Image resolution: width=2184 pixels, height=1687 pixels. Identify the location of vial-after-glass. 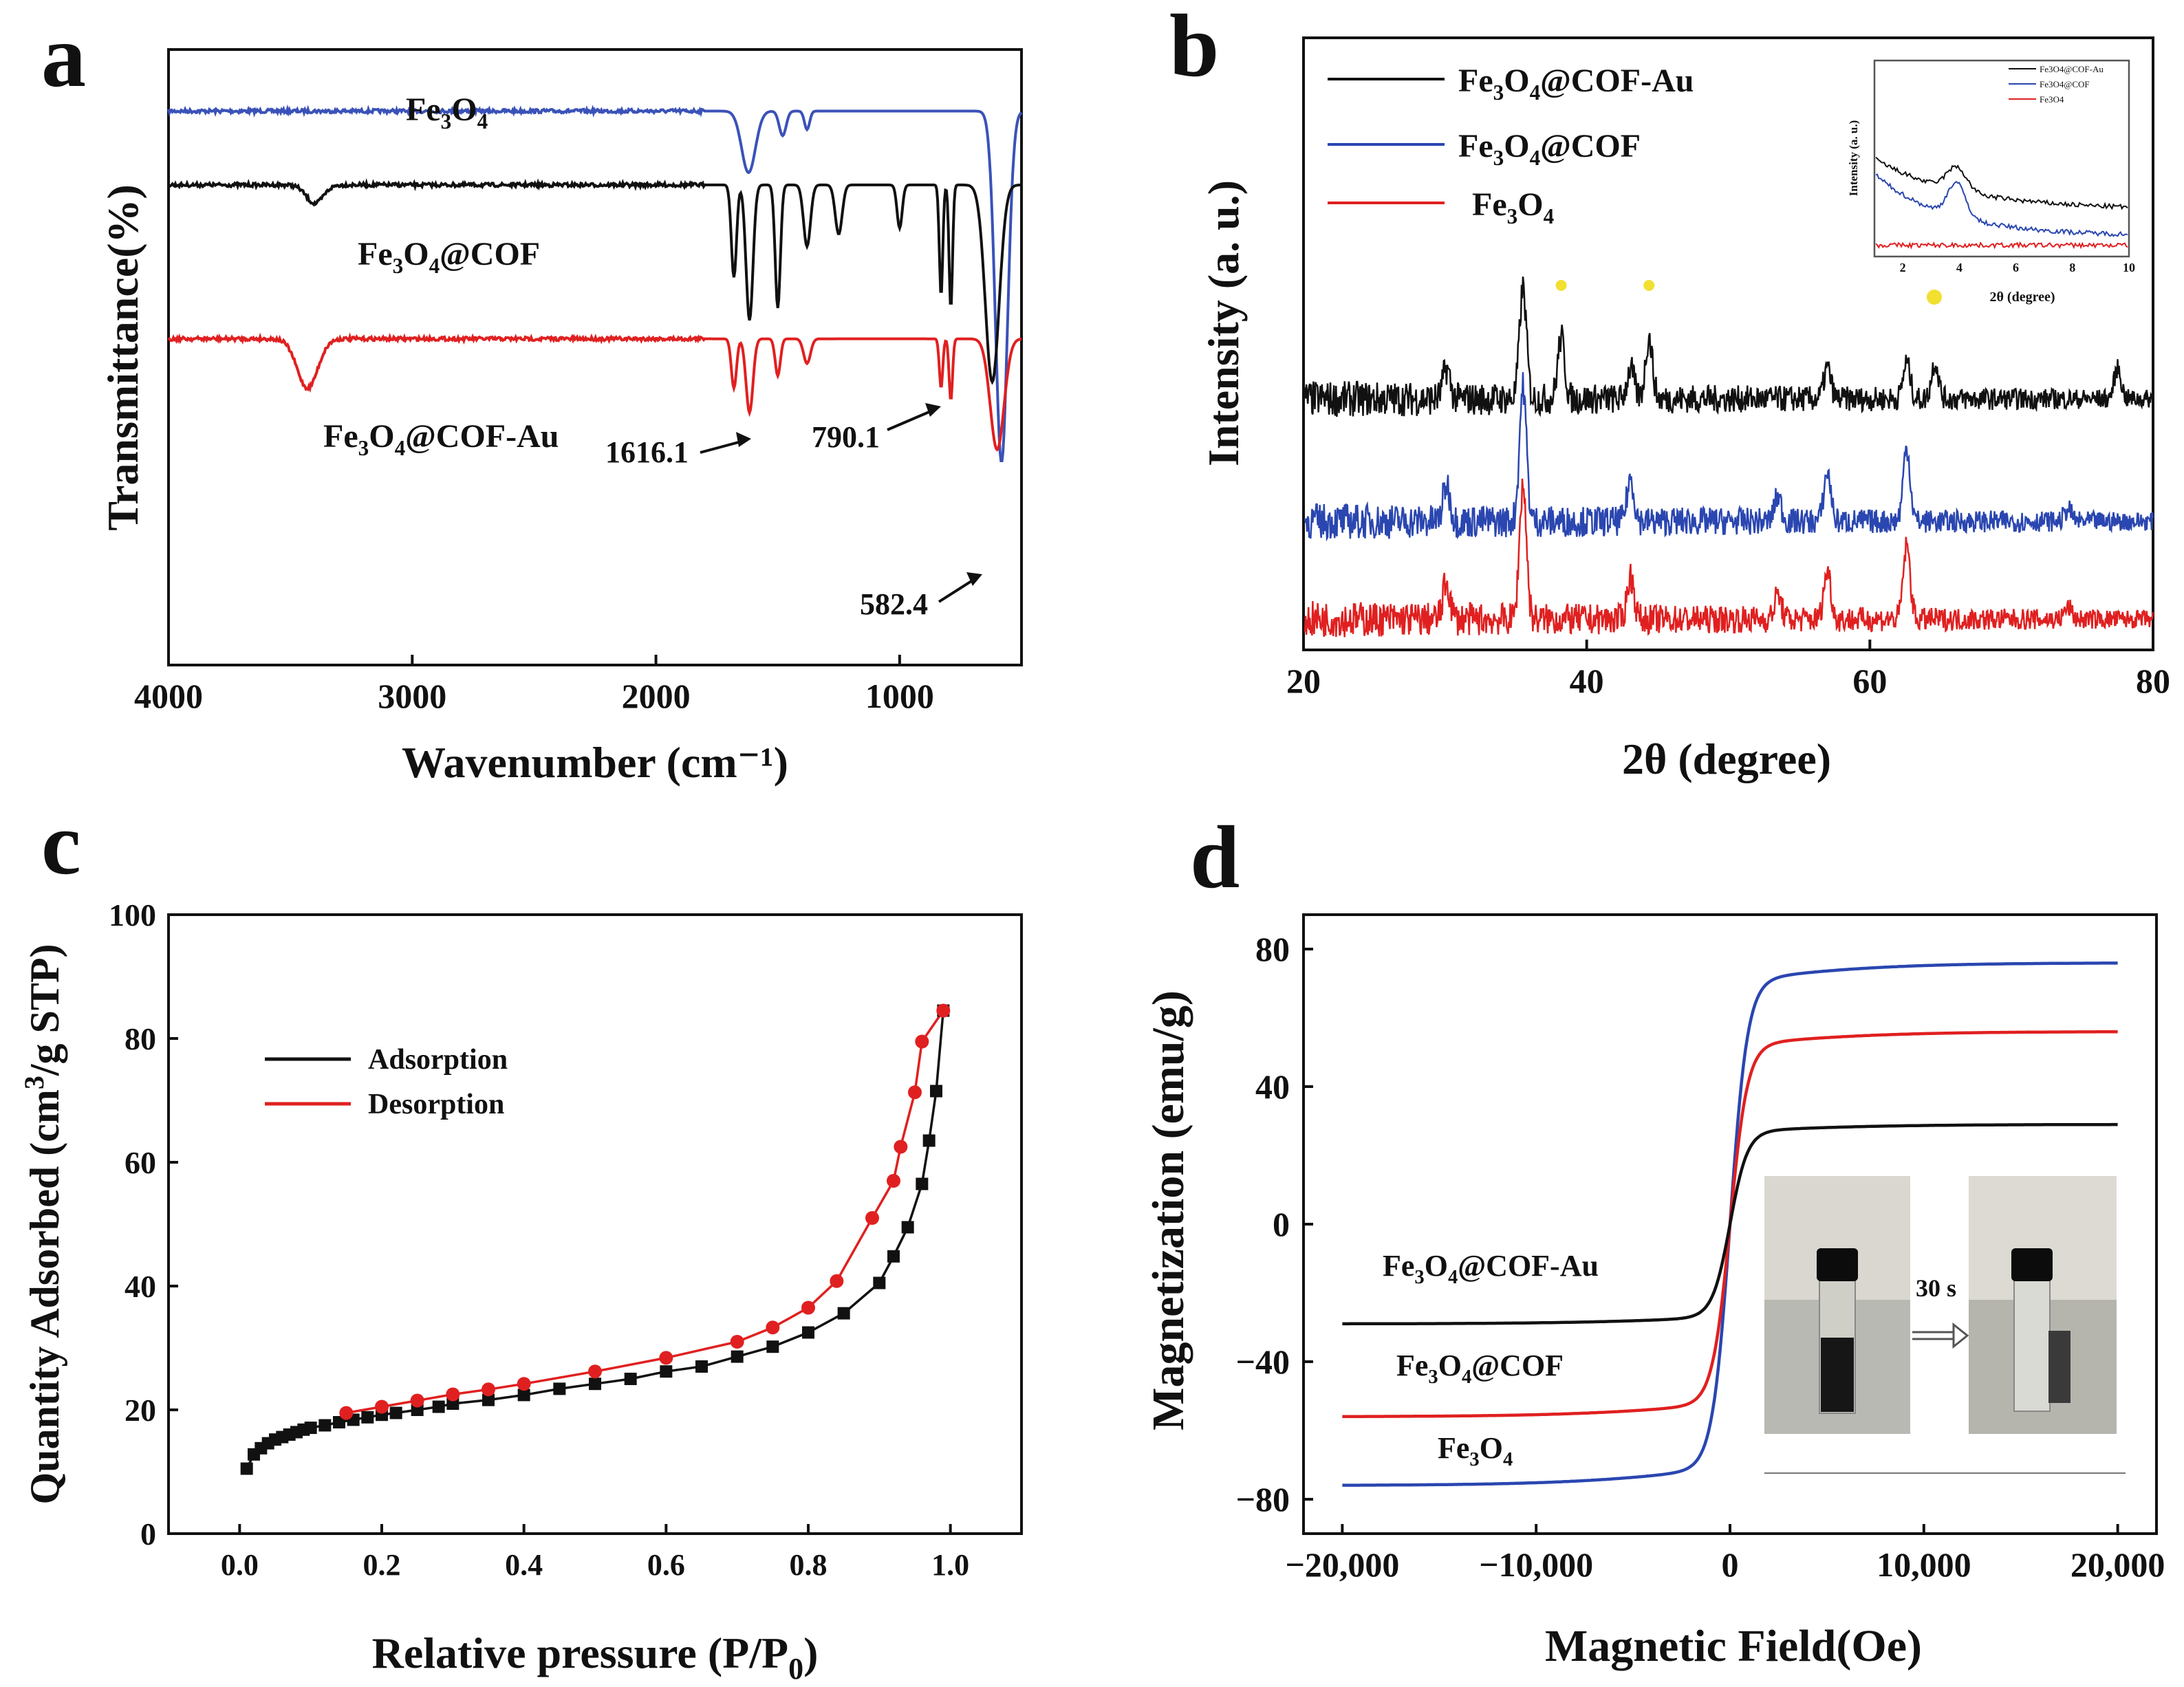
(2032, 1346).